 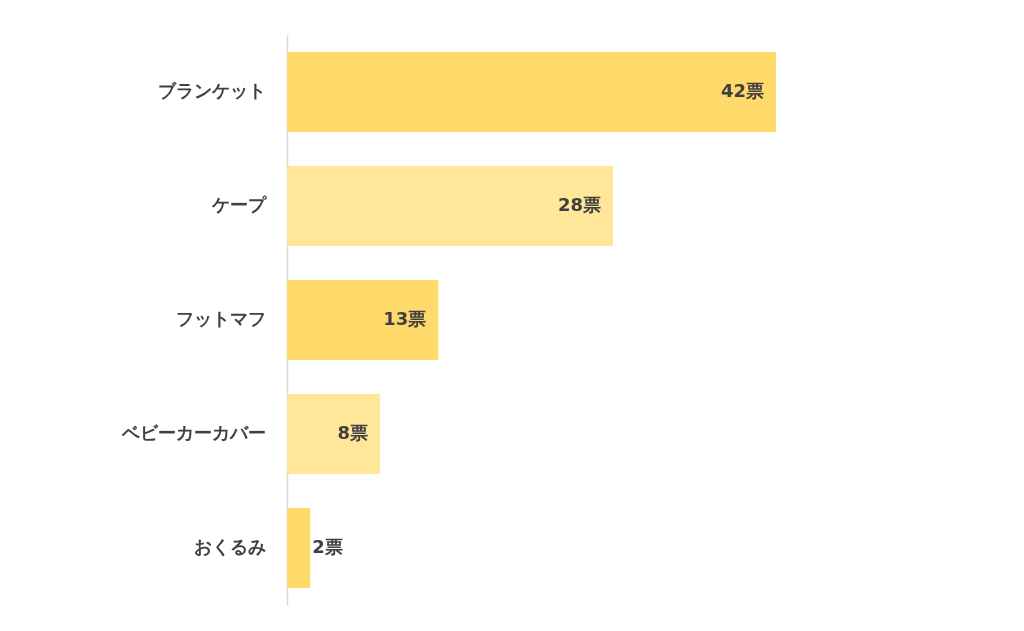 I want to click on y-tick-label: ブランケット, so click(x=211, y=90).